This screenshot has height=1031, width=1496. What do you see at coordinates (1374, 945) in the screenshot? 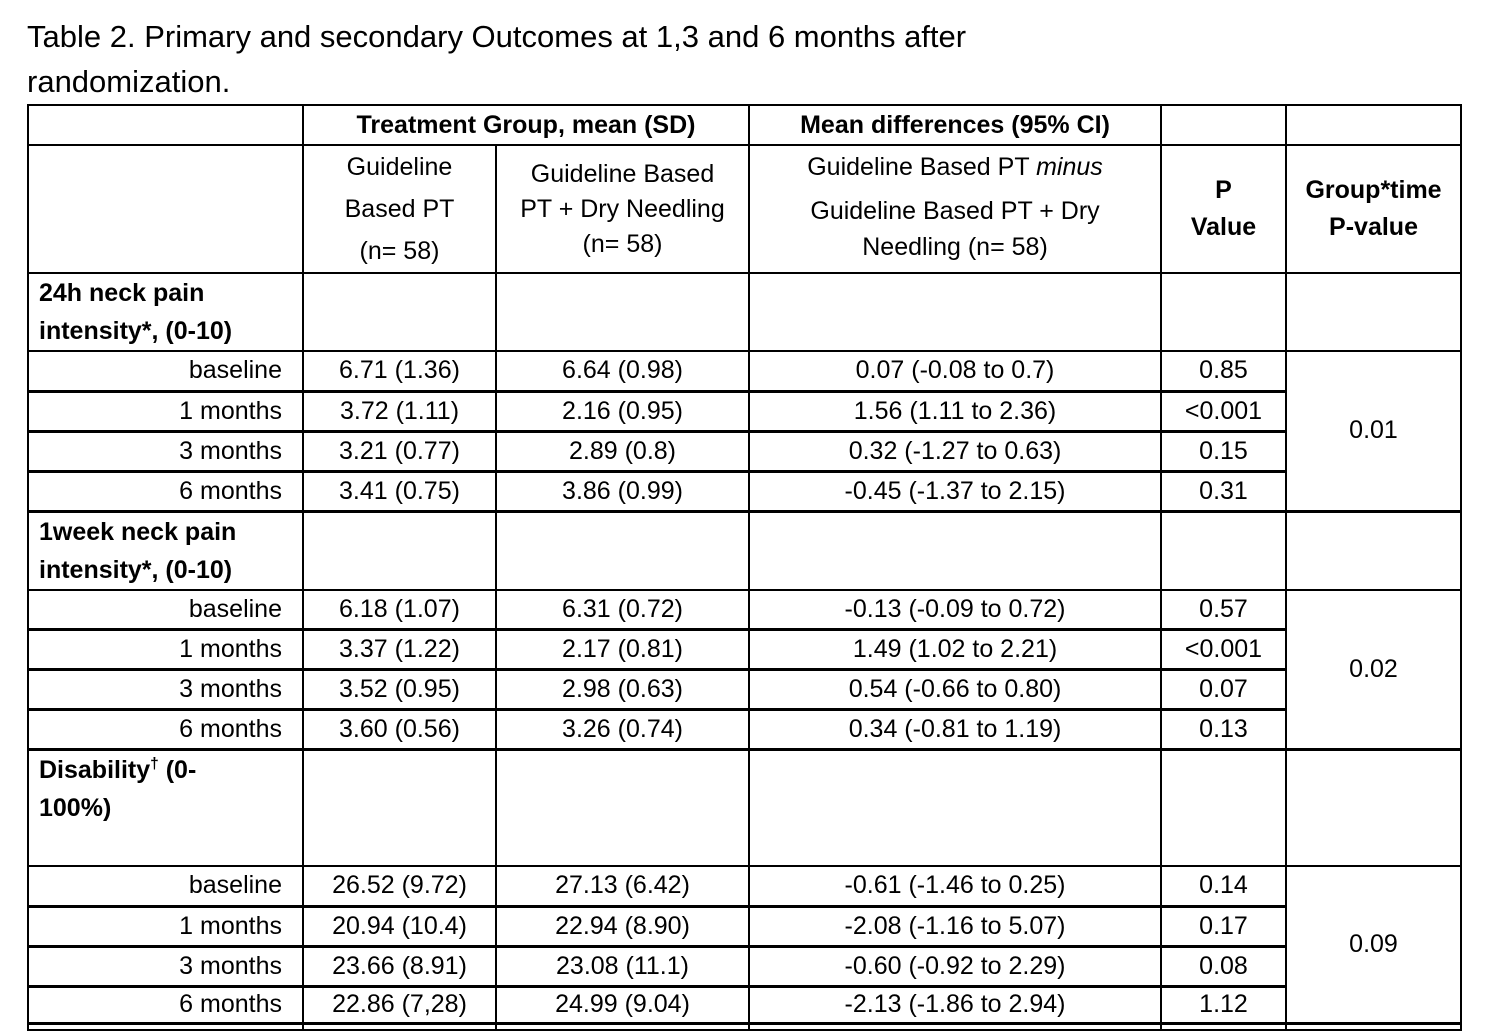
I see `cell-group-time-p: 0.09` at bounding box center [1374, 945].